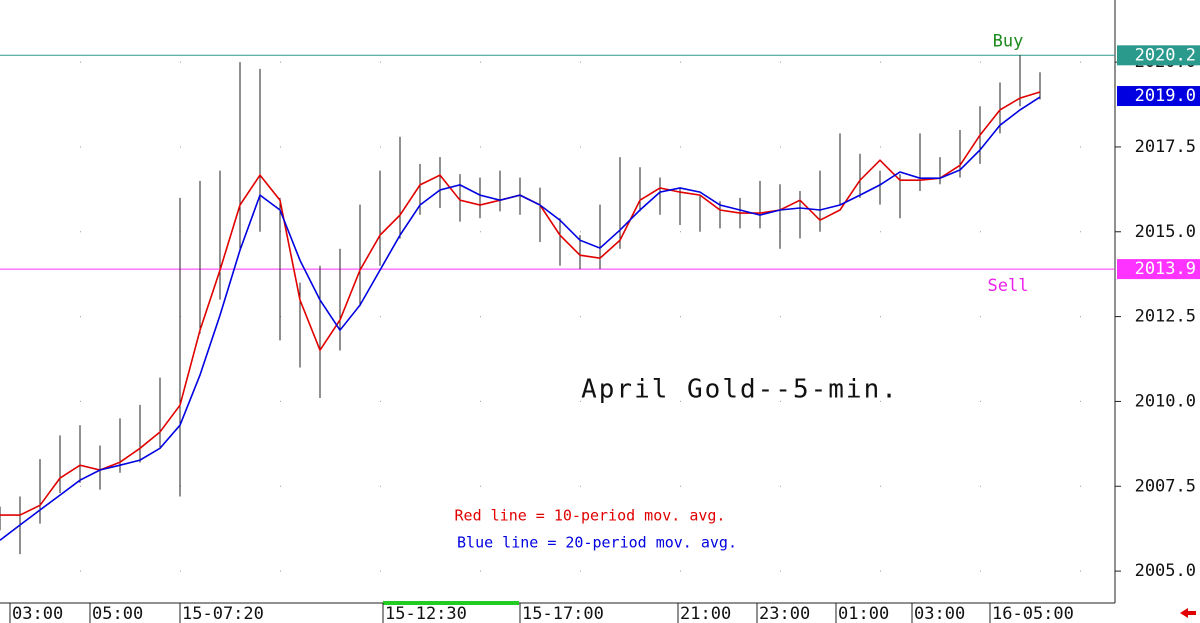 Image resolution: width=1200 pixels, height=623 pixels. What do you see at coordinates (740, 390) in the screenshot?
I see `chart-title: April Gold--5-min.` at bounding box center [740, 390].